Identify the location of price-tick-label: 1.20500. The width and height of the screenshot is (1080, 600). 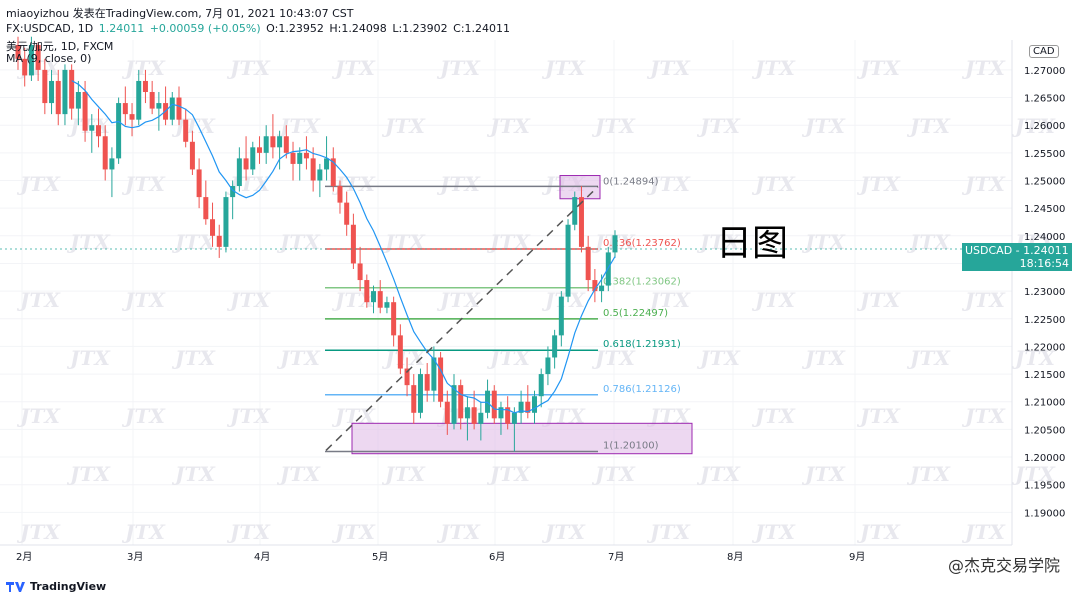
(1044, 430).